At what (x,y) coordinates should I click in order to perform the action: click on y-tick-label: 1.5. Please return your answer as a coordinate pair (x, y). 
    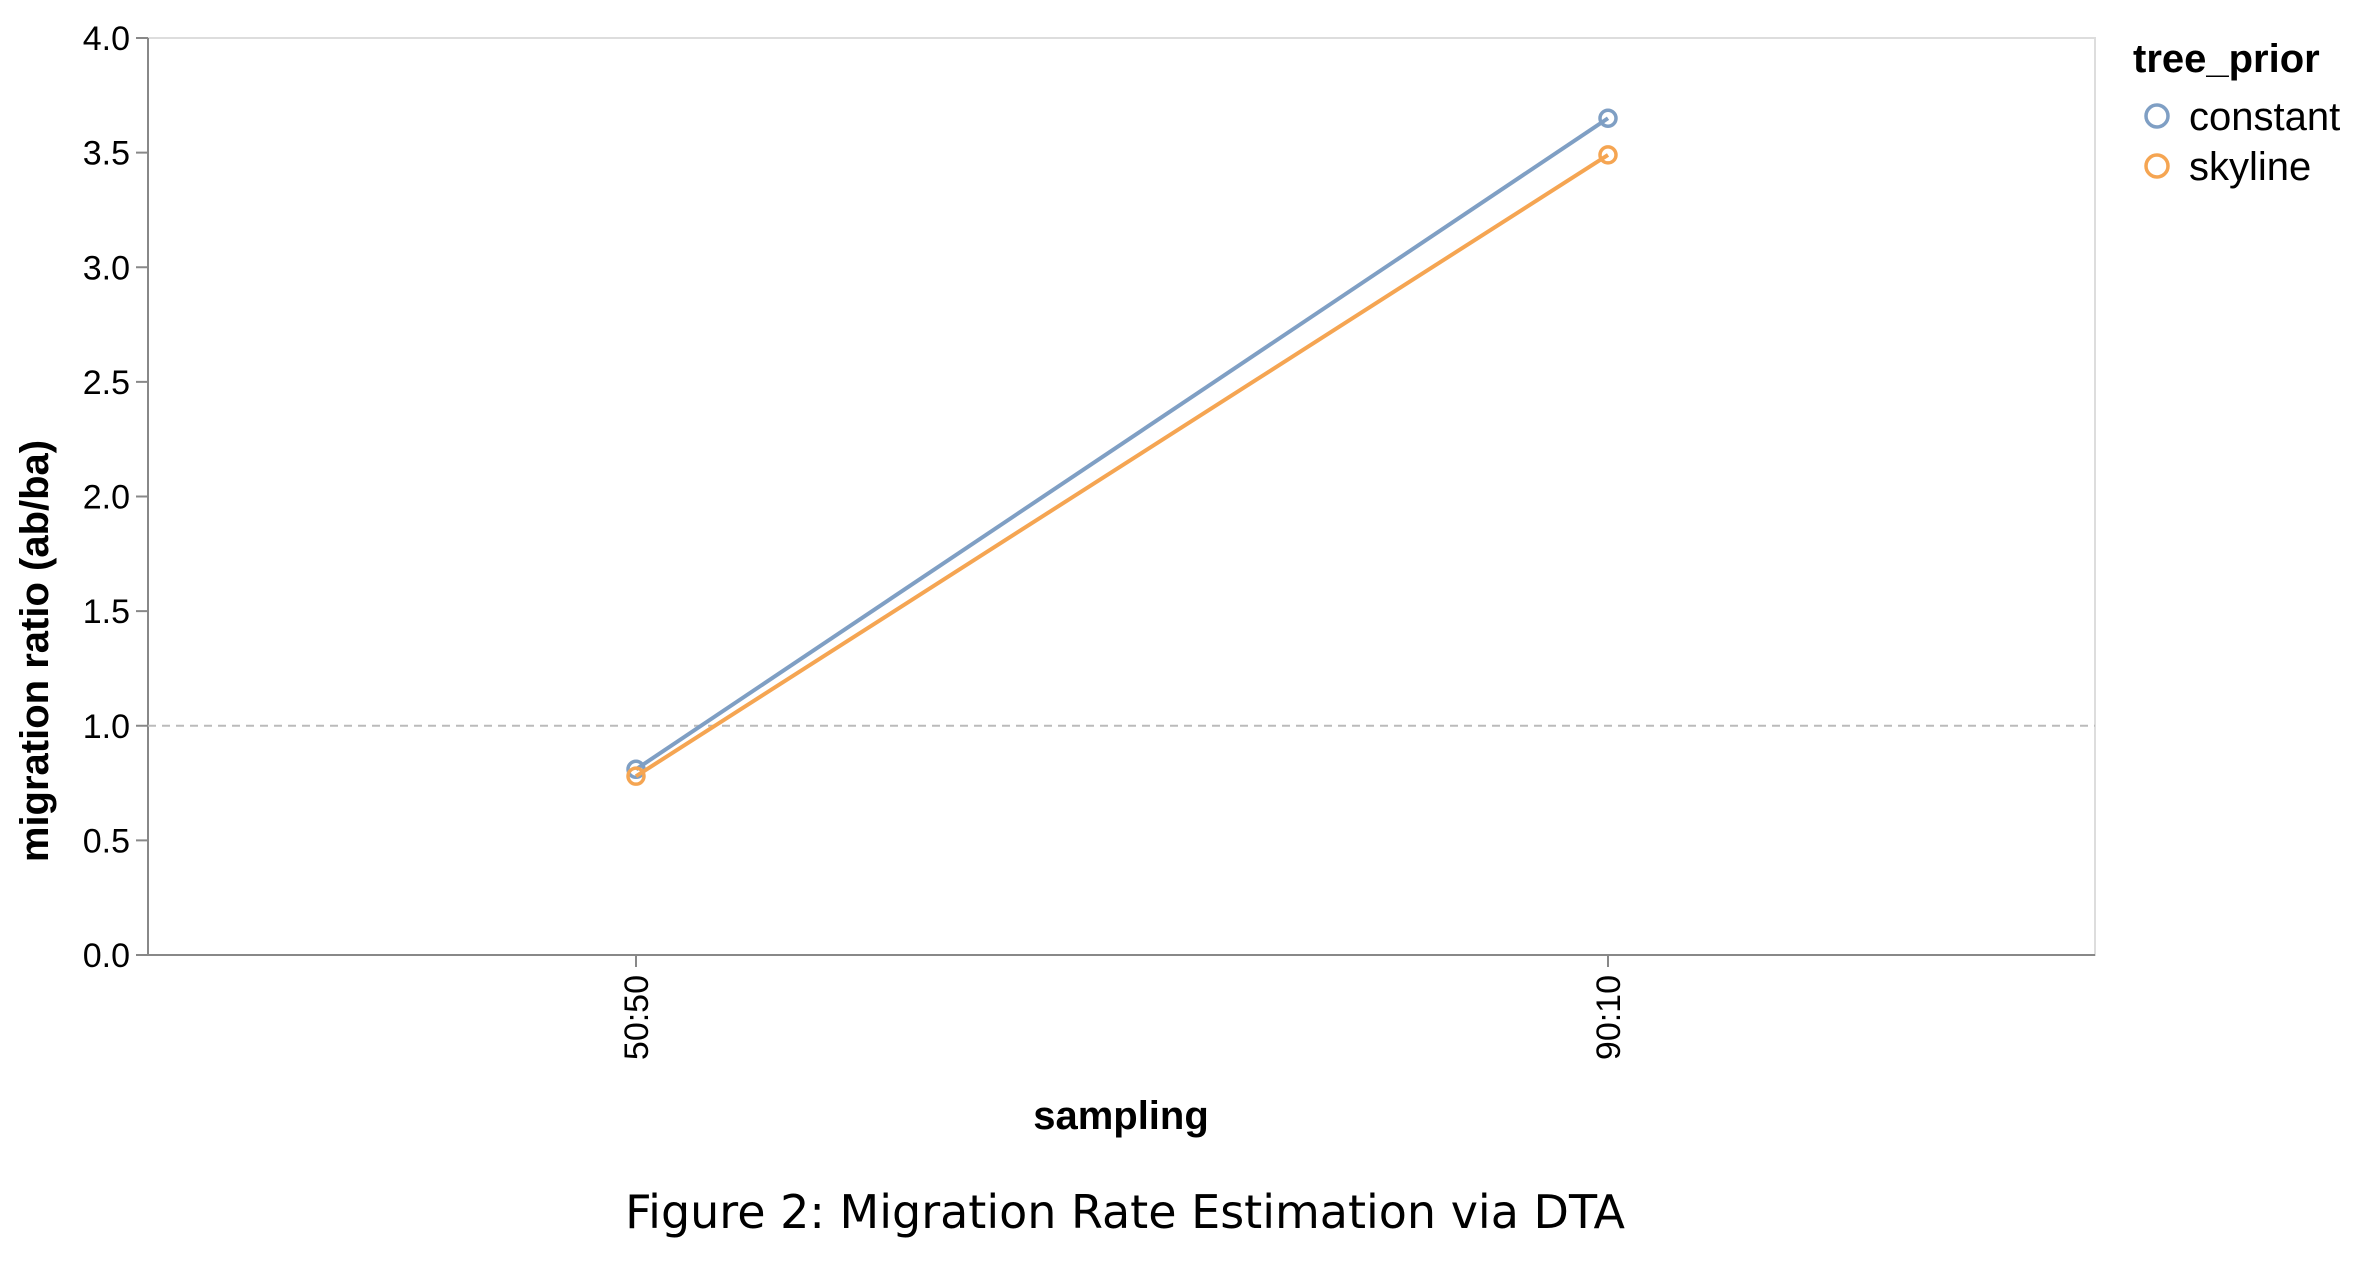
    Looking at the image, I should click on (106, 612).